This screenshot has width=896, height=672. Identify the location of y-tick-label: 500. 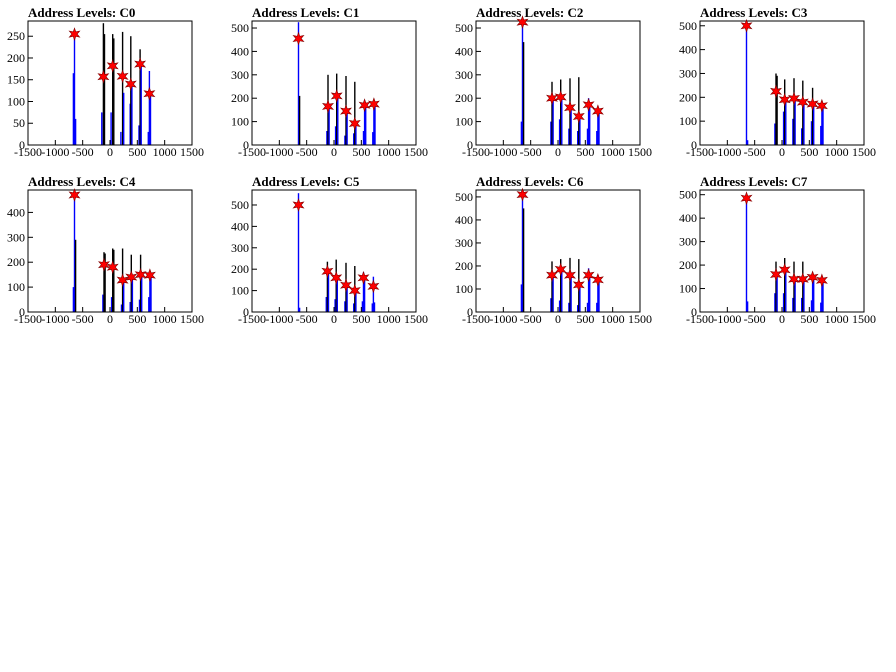
(464, 197).